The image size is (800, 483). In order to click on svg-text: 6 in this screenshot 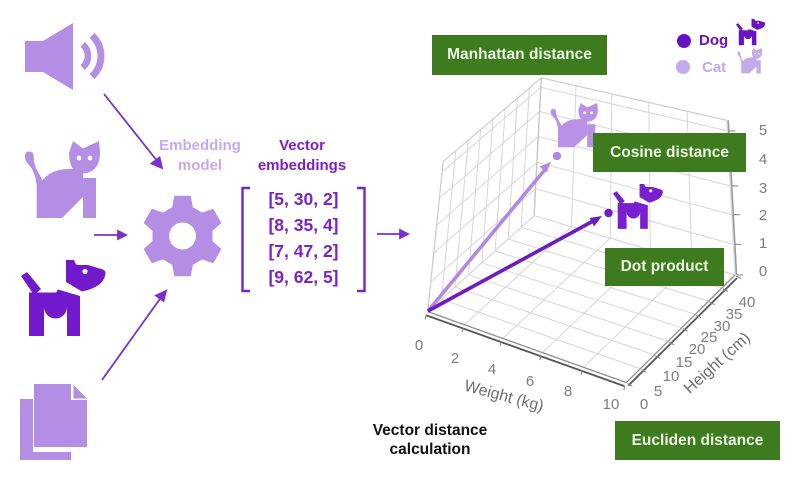, I will do `click(530, 381)`.